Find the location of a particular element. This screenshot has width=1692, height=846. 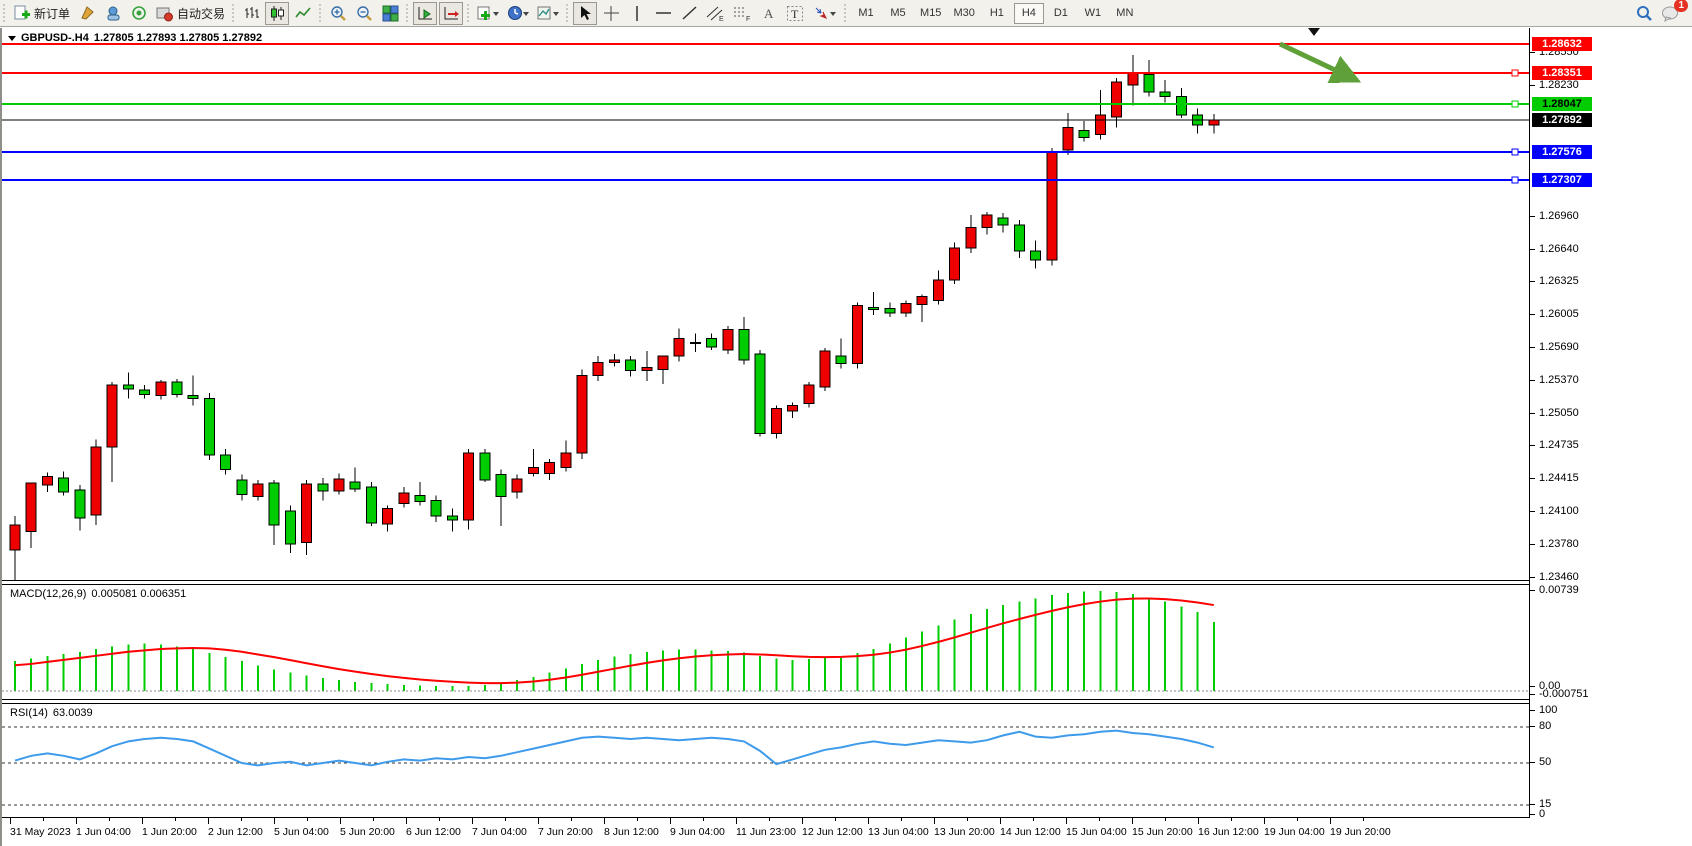

price-line-badge: 1.28632 is located at coordinates (1562, 44).